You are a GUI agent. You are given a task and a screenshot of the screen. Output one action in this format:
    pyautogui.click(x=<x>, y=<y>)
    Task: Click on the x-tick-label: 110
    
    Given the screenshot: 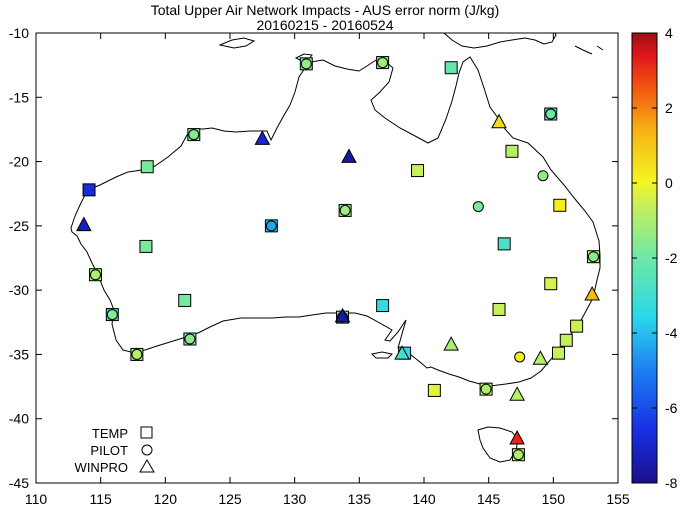 What is the action you would take?
    pyautogui.click(x=36, y=499)
    